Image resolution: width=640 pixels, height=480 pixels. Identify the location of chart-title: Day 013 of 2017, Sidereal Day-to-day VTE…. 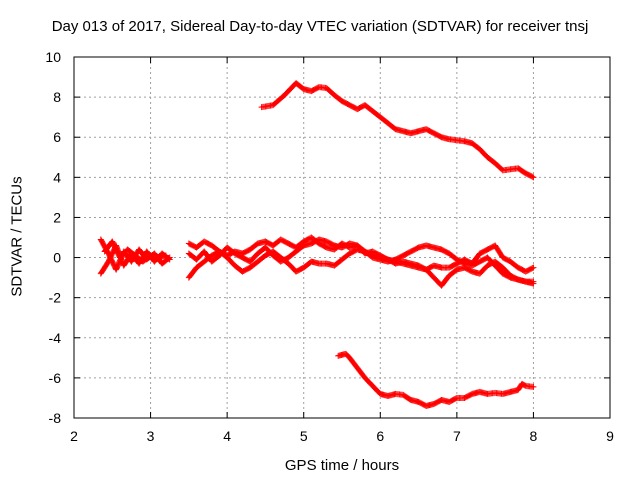
(320, 26).